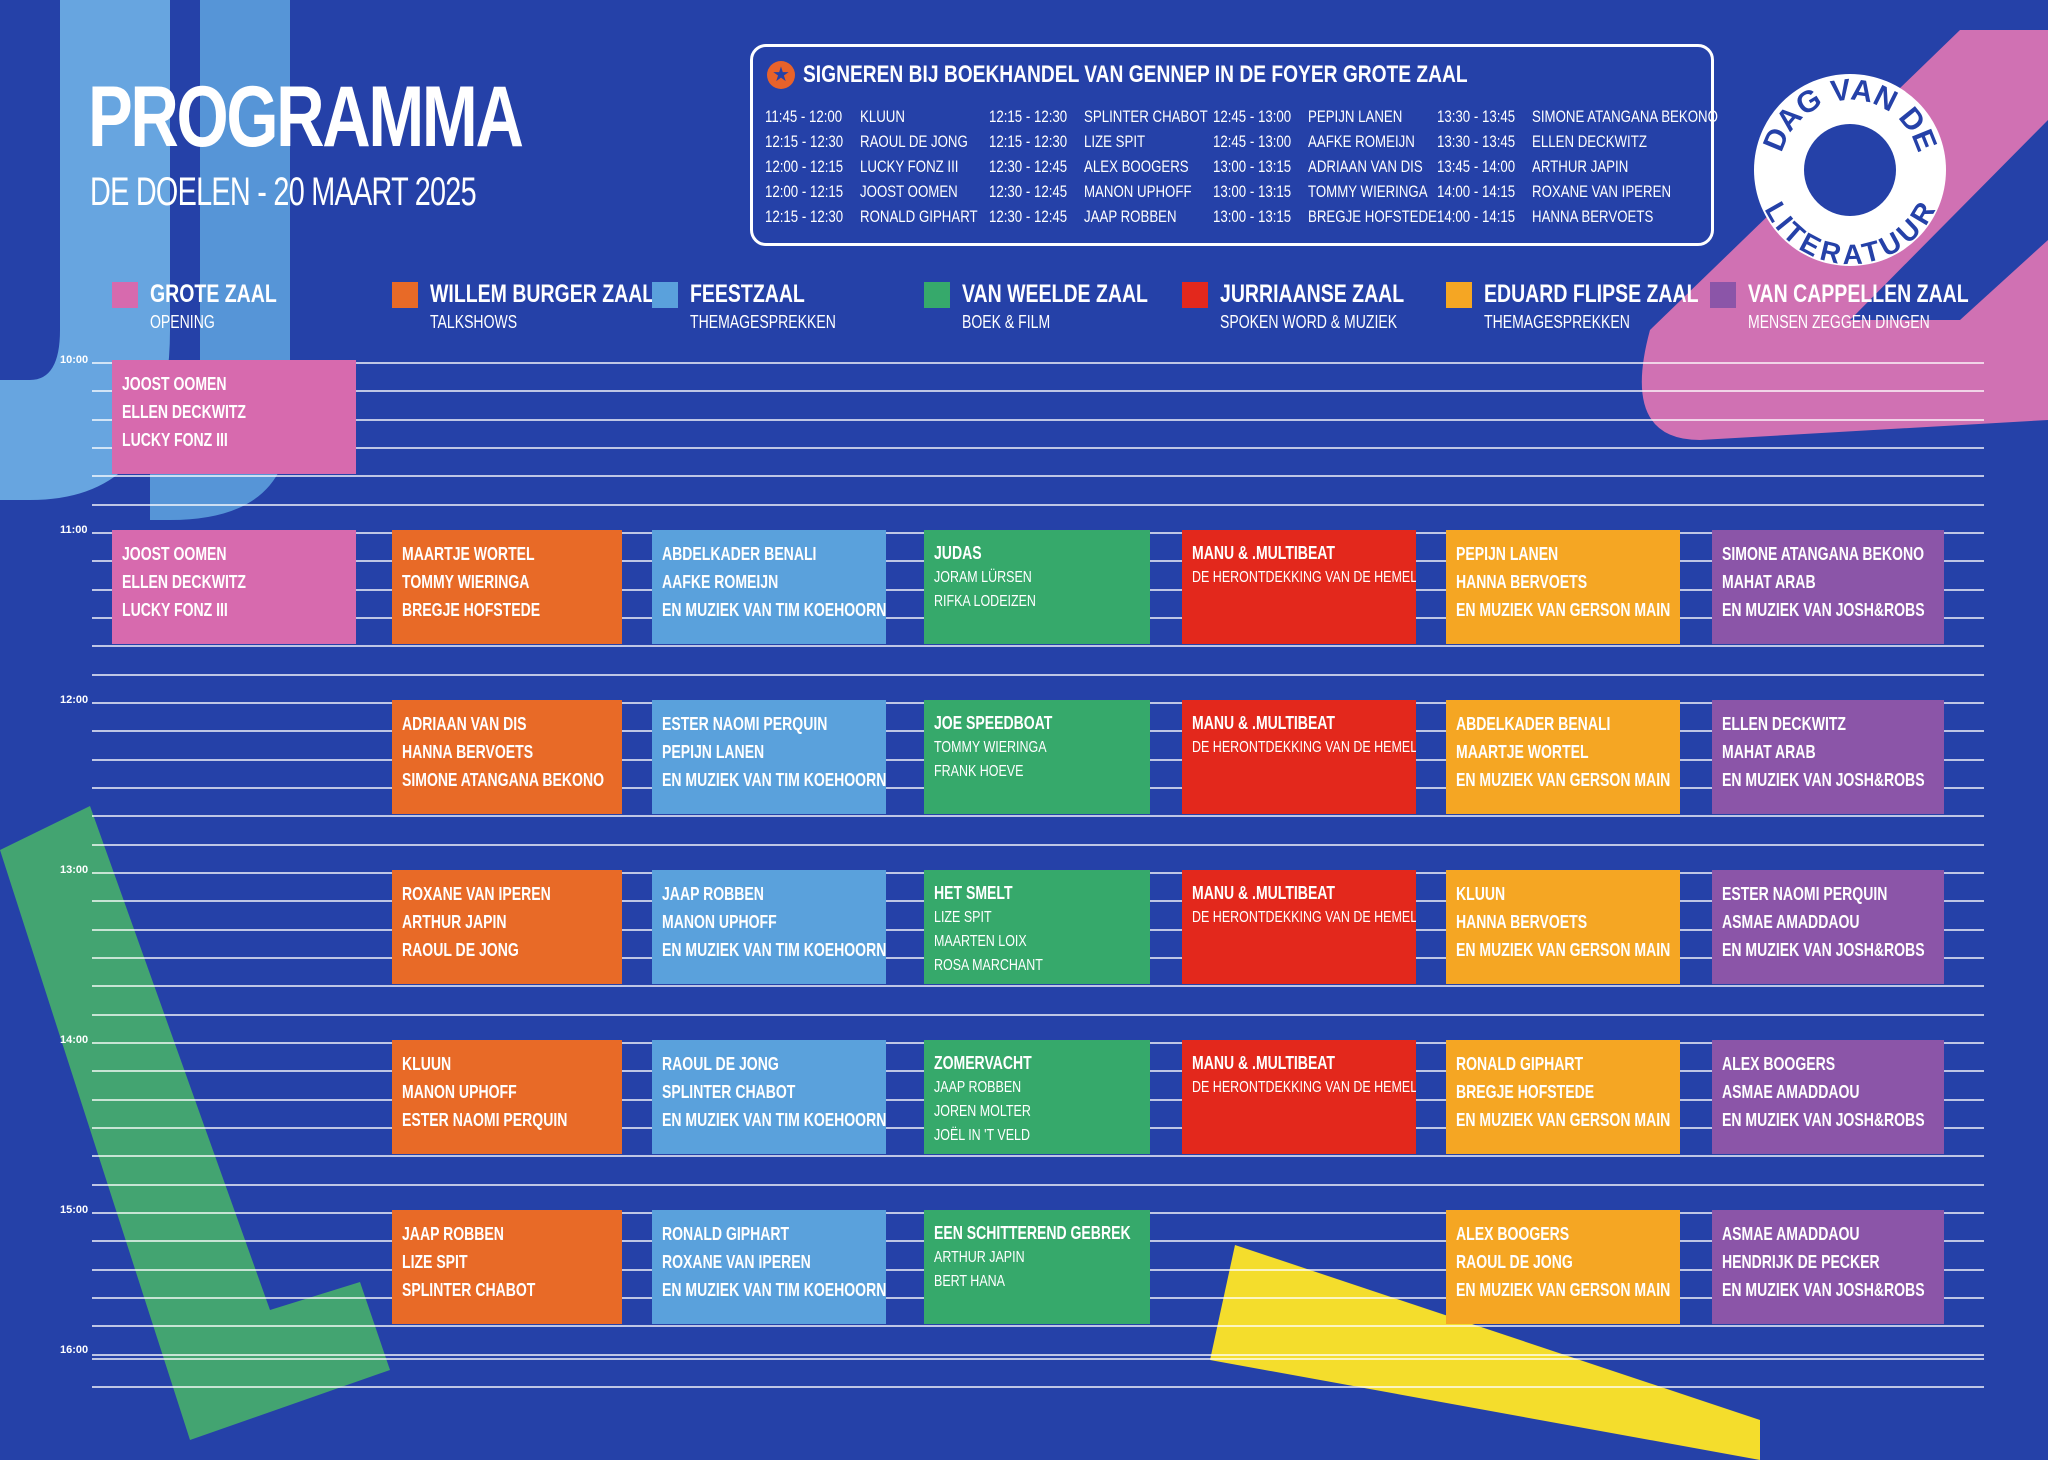  Describe the element at coordinates (1850, 171) in the screenshot. I see `dag-van-de-literatuur-logo: DAG VAN DE LITERATUUR` at that location.